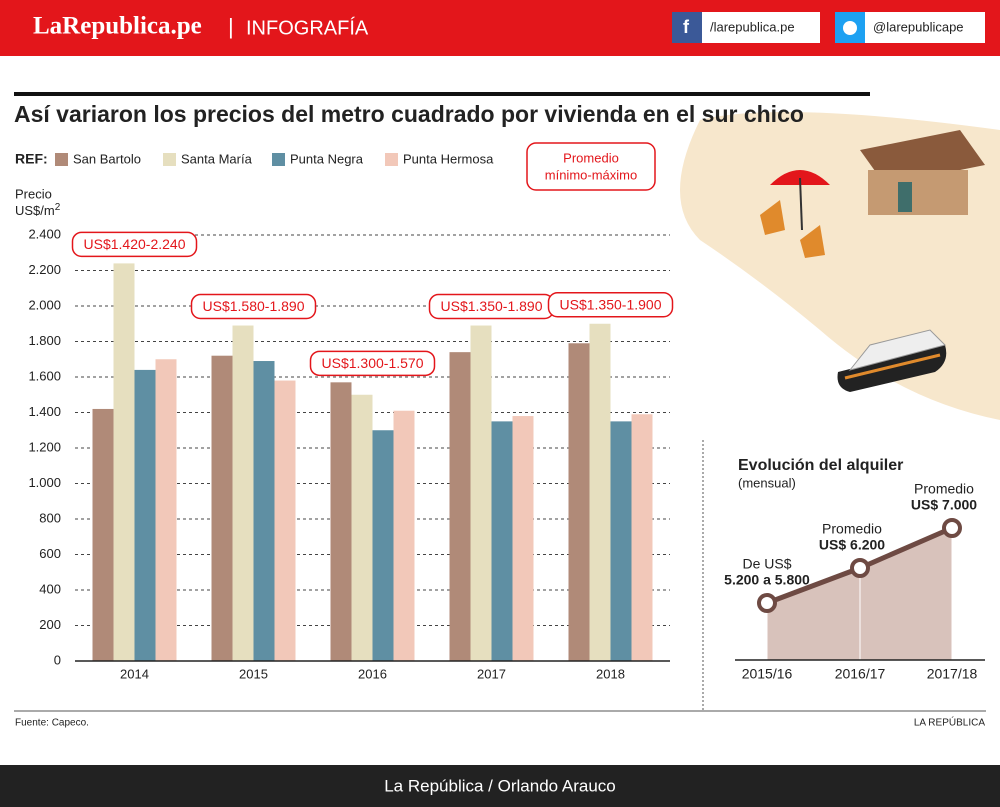  Describe the element at coordinates (491, 673) in the screenshot. I see `x-tick-label: 2017` at that location.